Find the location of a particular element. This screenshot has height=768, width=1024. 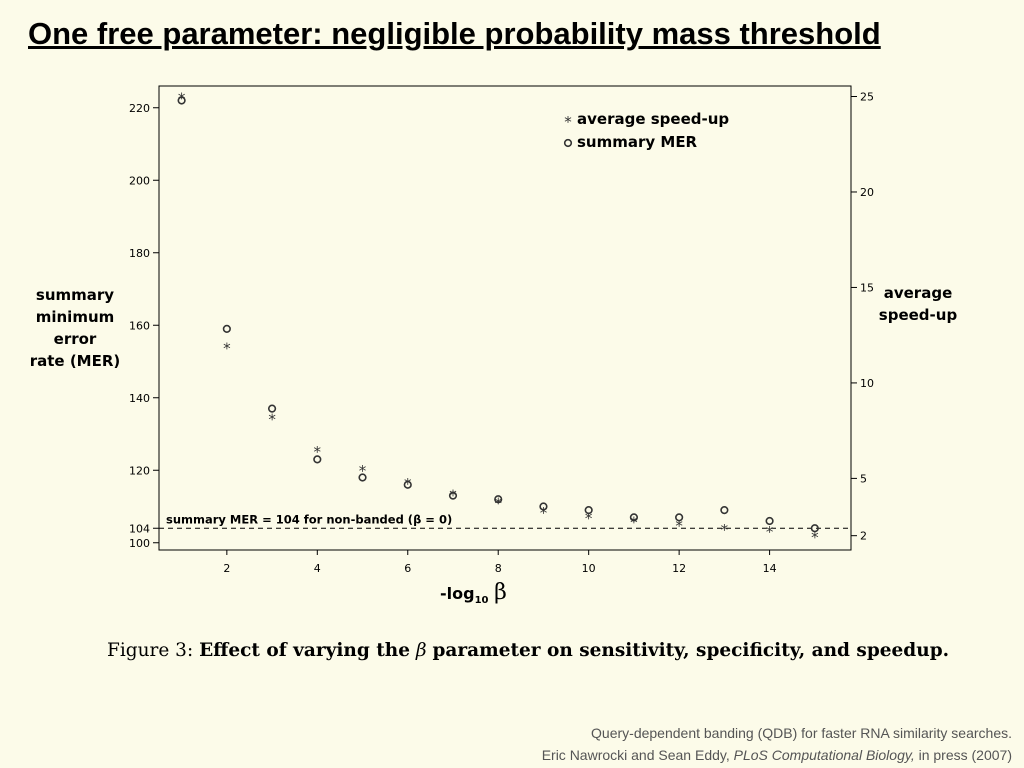

x-axis-title: -log10 β is located at coordinates (473, 593).